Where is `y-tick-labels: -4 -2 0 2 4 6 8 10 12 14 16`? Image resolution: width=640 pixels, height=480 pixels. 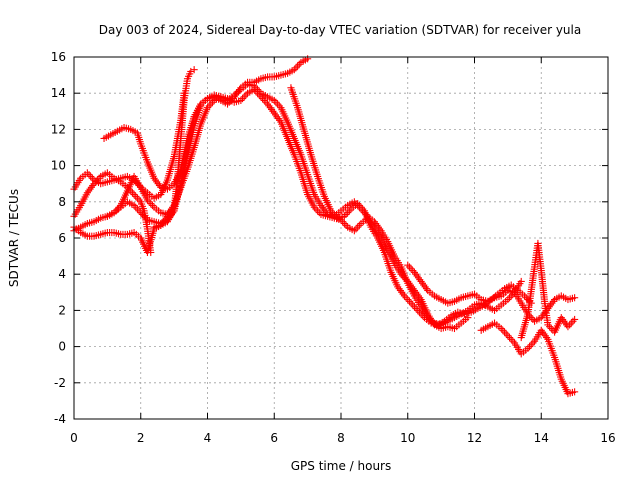 y-tick-labels: -4 -2 0 2 4 6 8 10 12 14 16 is located at coordinates (58, 238).